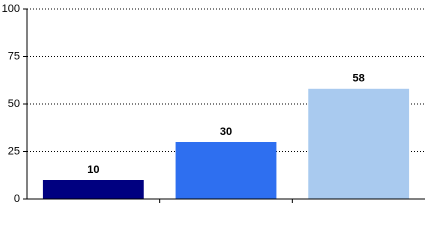 The width and height of the screenshot is (429, 240). What do you see at coordinates (14, 151) in the screenshot?
I see `y-tick-label: 25` at bounding box center [14, 151].